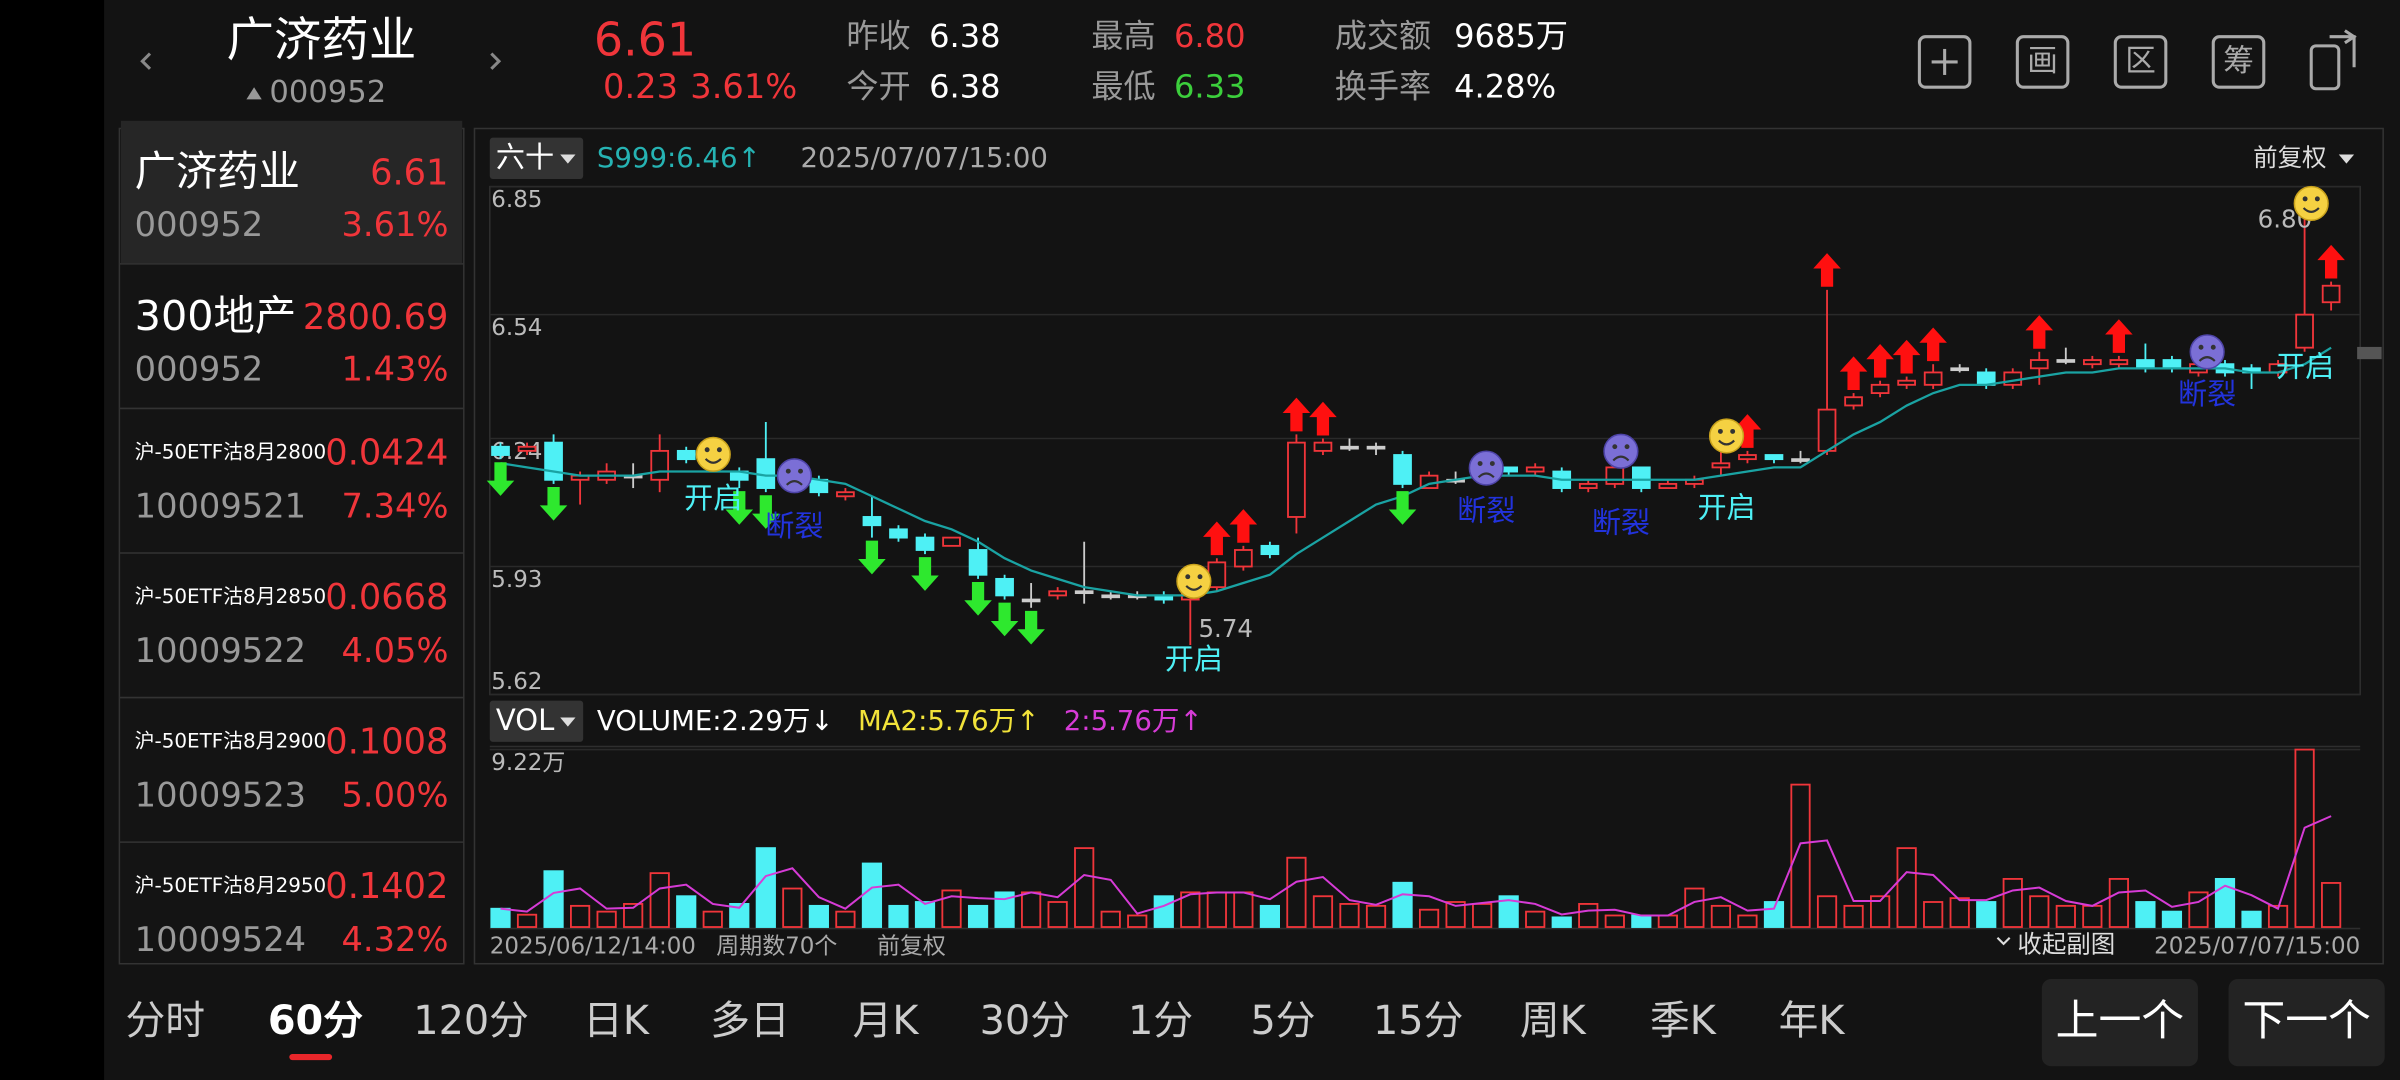 The height and width of the screenshot is (1080, 2400). Describe the element at coordinates (146, 61) in the screenshot. I see `prev-stock-arrow` at that location.